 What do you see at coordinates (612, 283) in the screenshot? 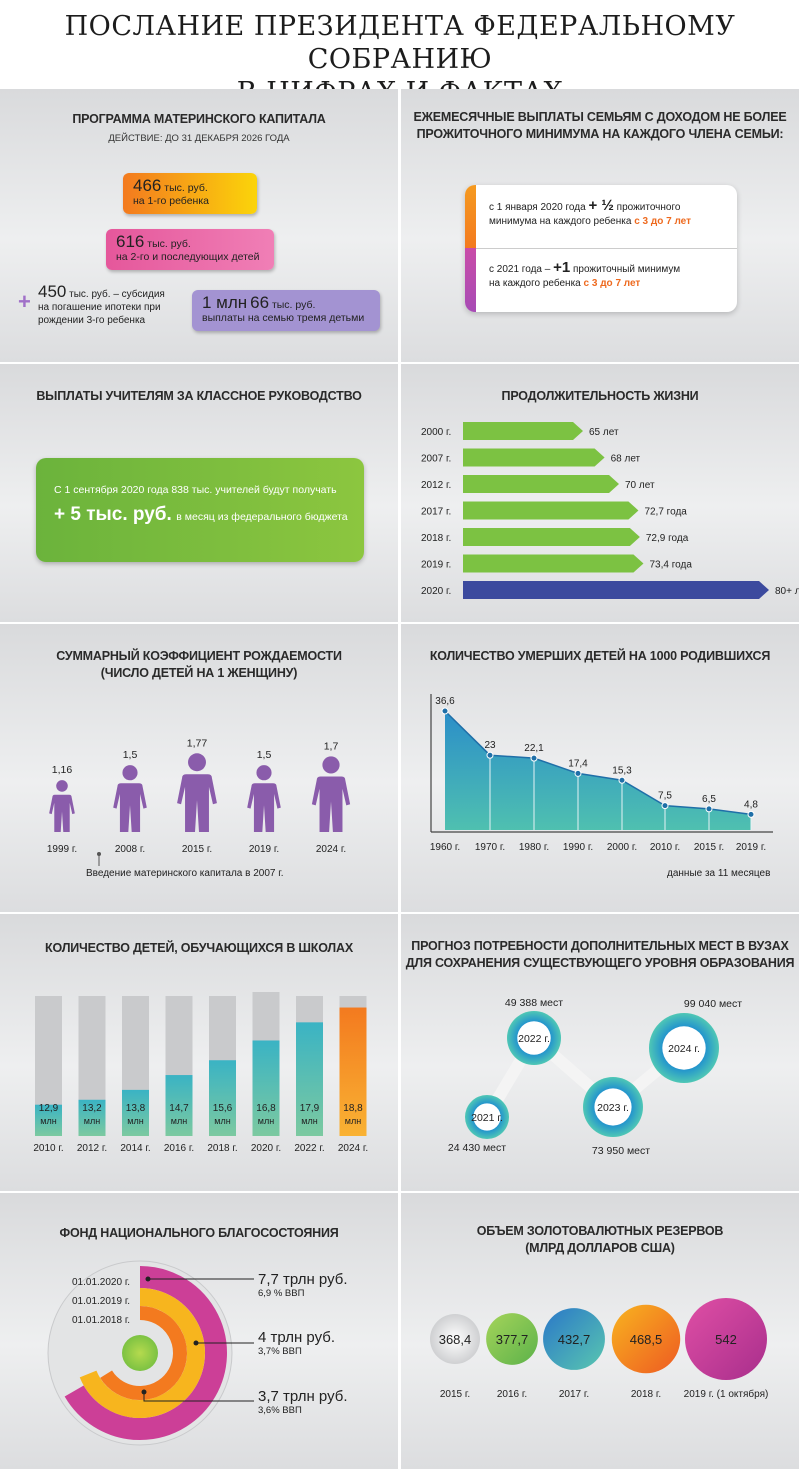
I see `highlight: с 3 до 7 лет` at bounding box center [612, 283].